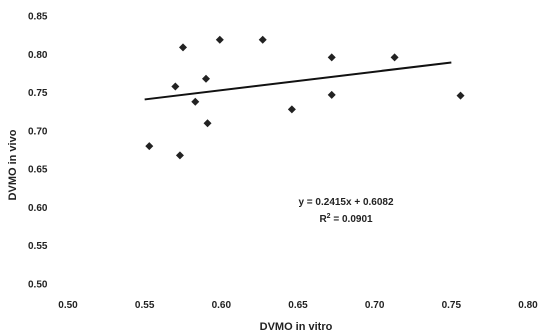  What do you see at coordinates (38, 131) in the screenshot?
I see `y-tick-label: 0.70` at bounding box center [38, 131].